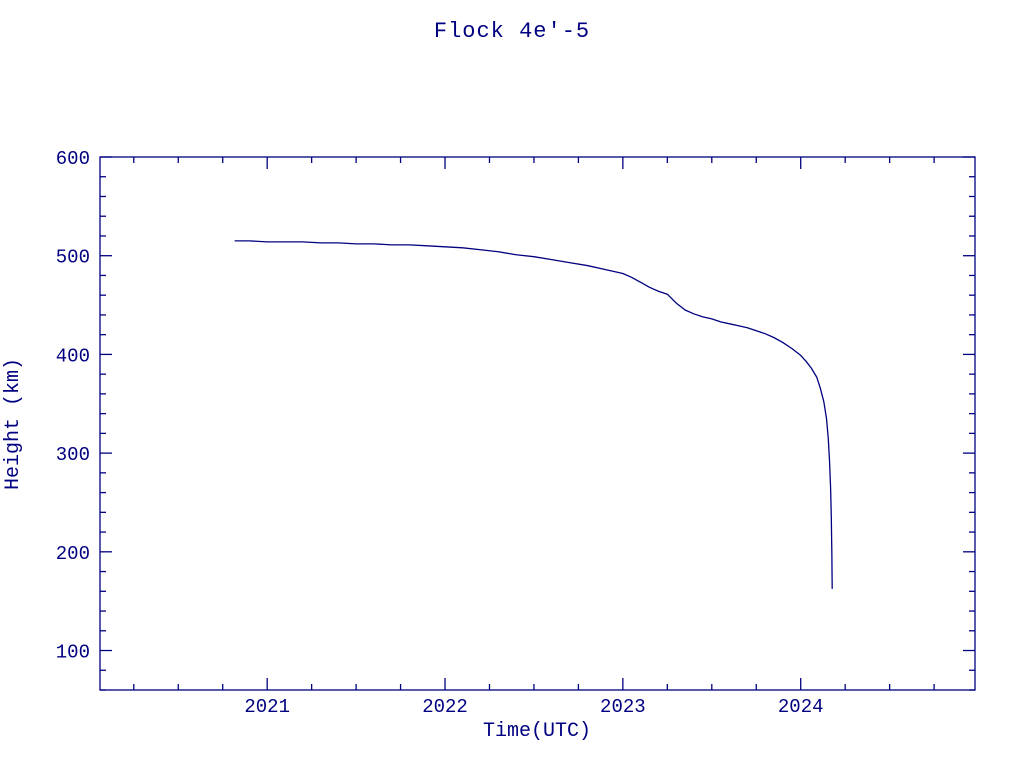 Image resolution: width=1024 pixels, height=768 pixels. Describe the element at coordinates (73, 653) in the screenshot. I see `y-tick-label: 100` at that location.